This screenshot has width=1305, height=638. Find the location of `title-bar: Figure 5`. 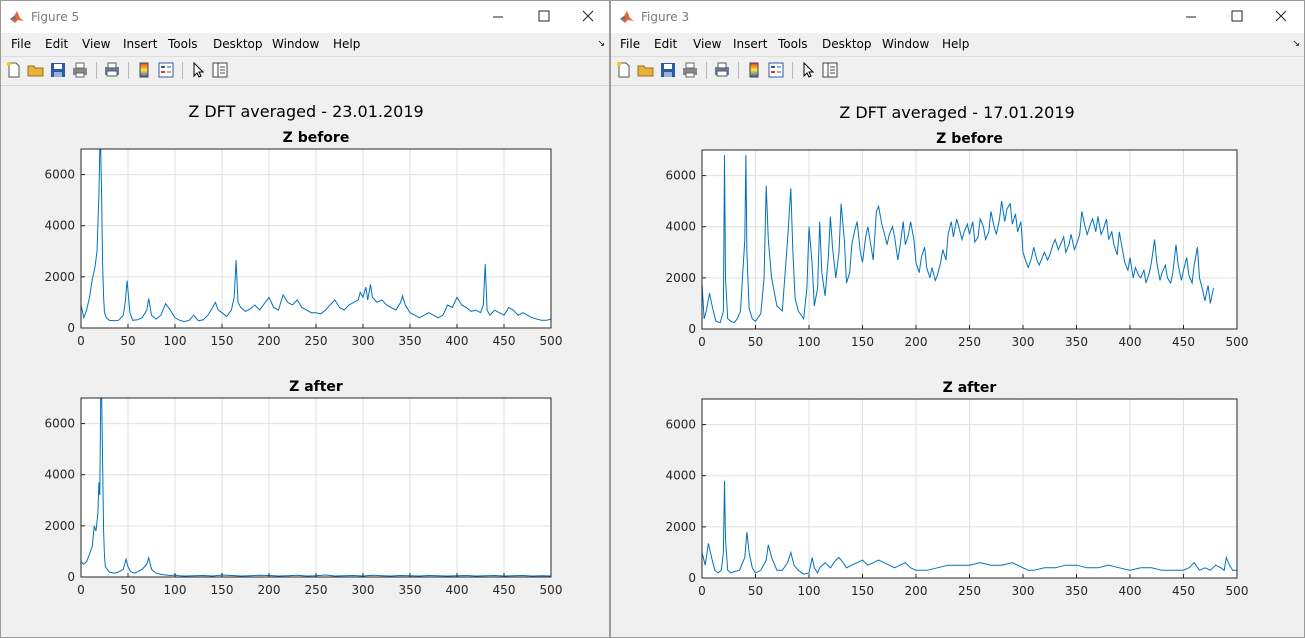

title-bar: Figure 5 is located at coordinates (305, 17).